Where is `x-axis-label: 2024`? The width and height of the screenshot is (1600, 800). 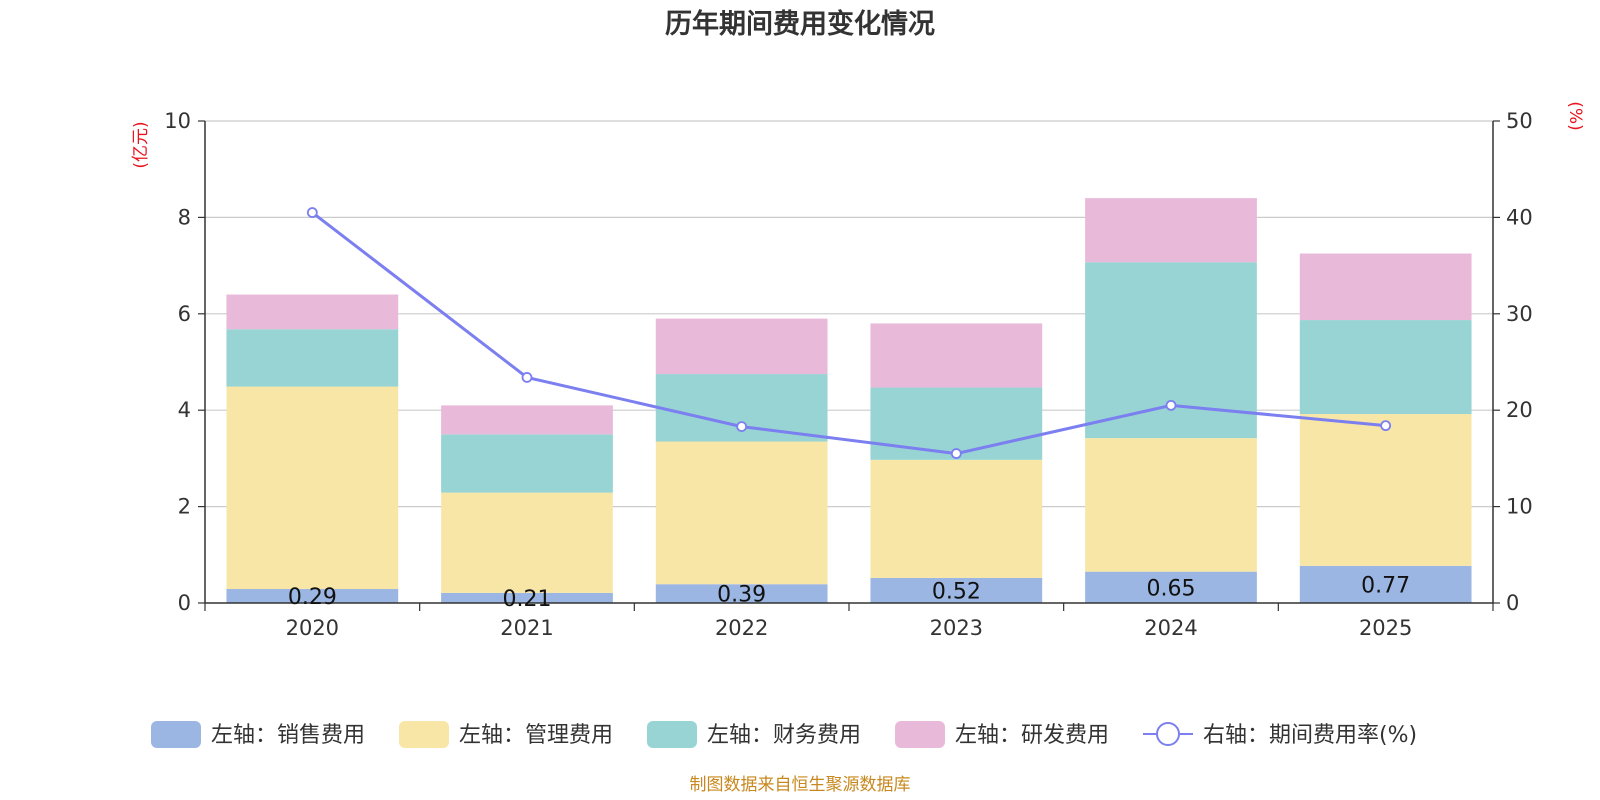 x-axis-label: 2024 is located at coordinates (1170, 628).